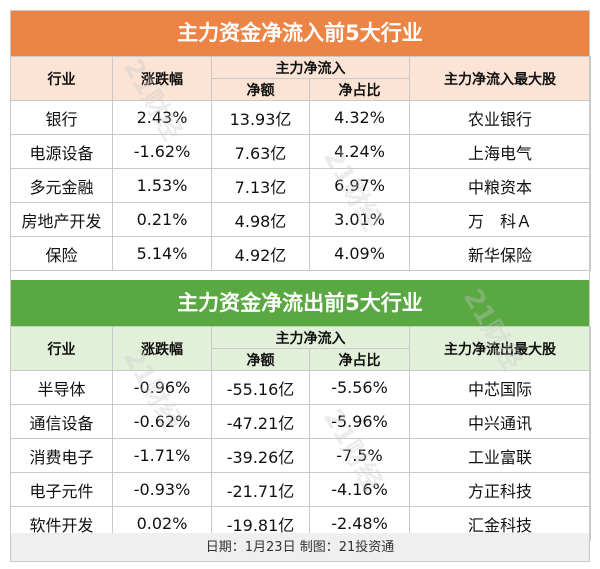 Image resolution: width=600 pixels, height=569 pixels. I want to click on ratio-cell: -4.16%, so click(359, 489).